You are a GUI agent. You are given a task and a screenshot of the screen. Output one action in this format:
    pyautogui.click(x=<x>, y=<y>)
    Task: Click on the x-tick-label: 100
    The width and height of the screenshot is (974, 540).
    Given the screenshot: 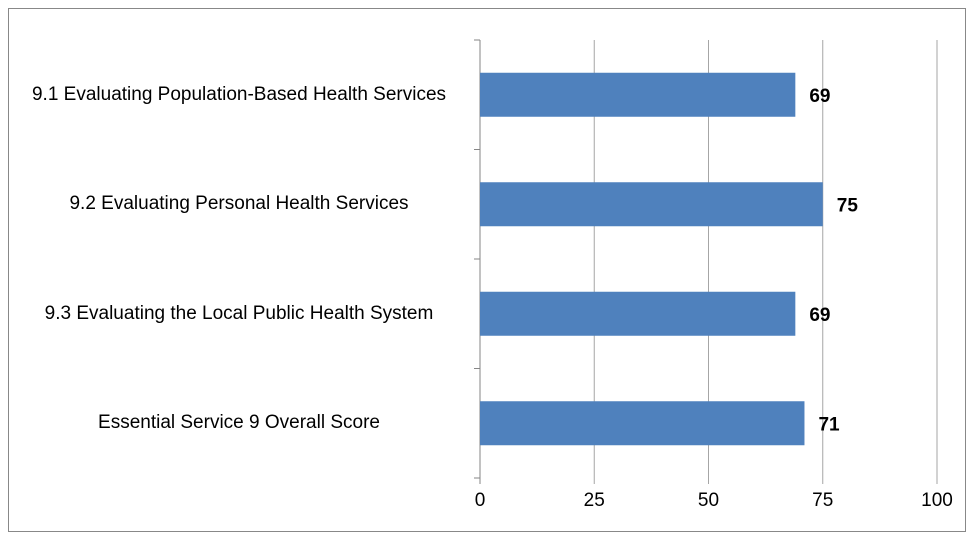 What is the action you would take?
    pyautogui.click(x=937, y=500)
    